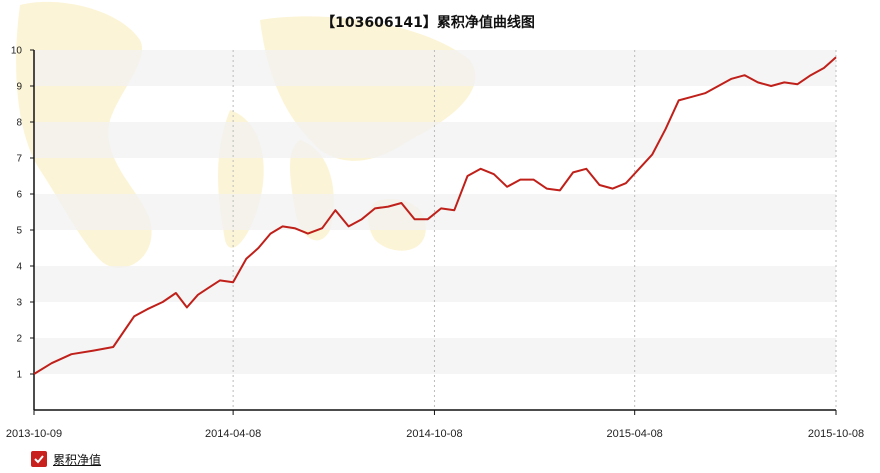 This screenshot has width=880, height=473. Describe the element at coordinates (19, 303) in the screenshot. I see `y-tick-label: 3` at that location.